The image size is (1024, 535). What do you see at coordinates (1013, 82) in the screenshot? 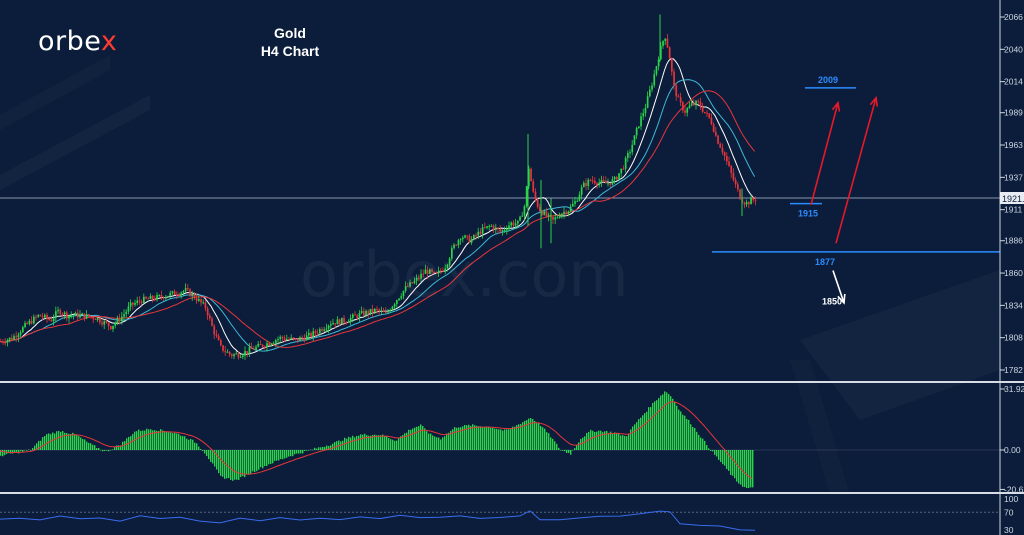
I see `axis-tick-label: 2014` at bounding box center [1013, 82].